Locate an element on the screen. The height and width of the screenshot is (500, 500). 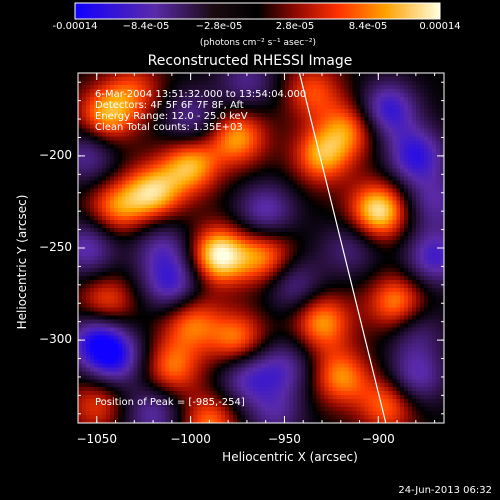
y-axis-label: Heliocentric Y (arcsec) is located at coordinates (22, 262).